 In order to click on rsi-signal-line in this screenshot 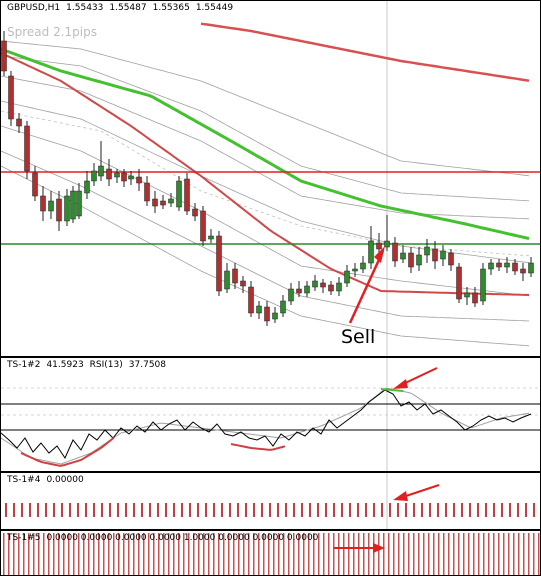, I will do `click(265, 426)`.